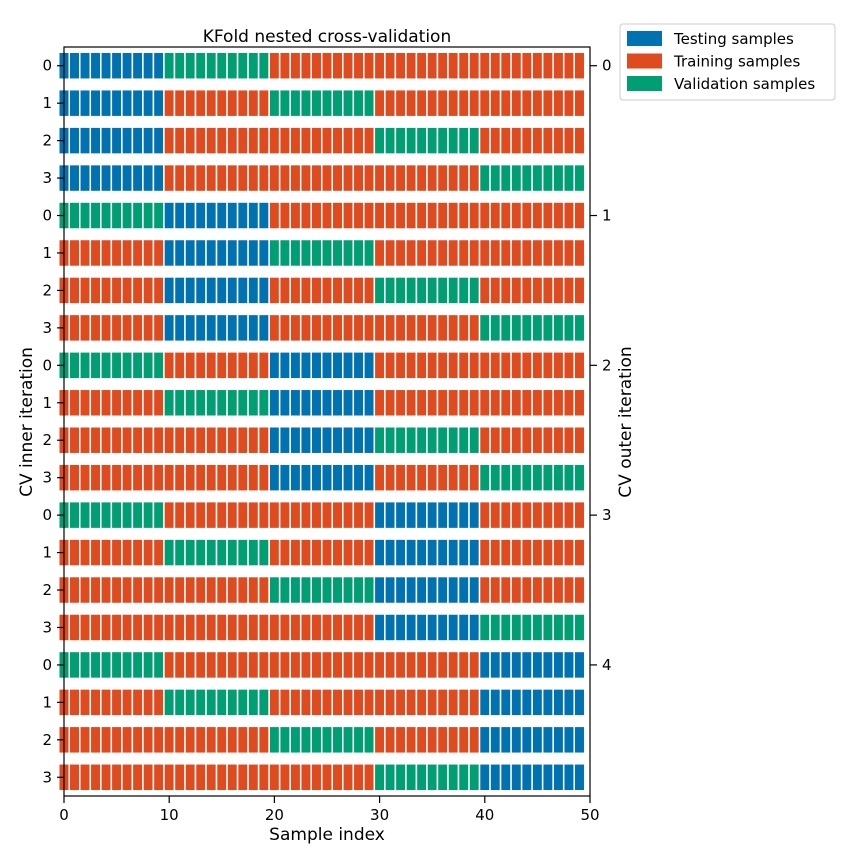 Image resolution: width=864 pixels, height=868 pixels. What do you see at coordinates (644, 38) in the screenshot?
I see `legend-swatch-test` at bounding box center [644, 38].